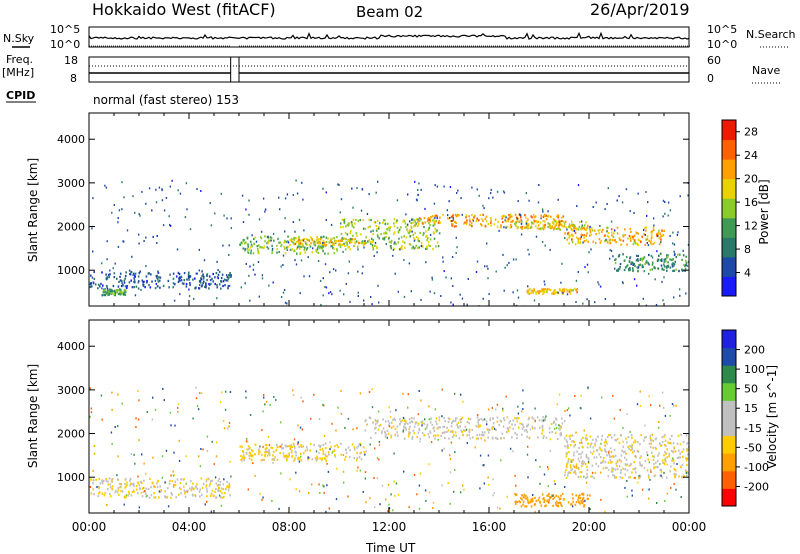 This screenshot has width=800, height=554. I want to click on freq-unit: [MHz], so click(18, 72).